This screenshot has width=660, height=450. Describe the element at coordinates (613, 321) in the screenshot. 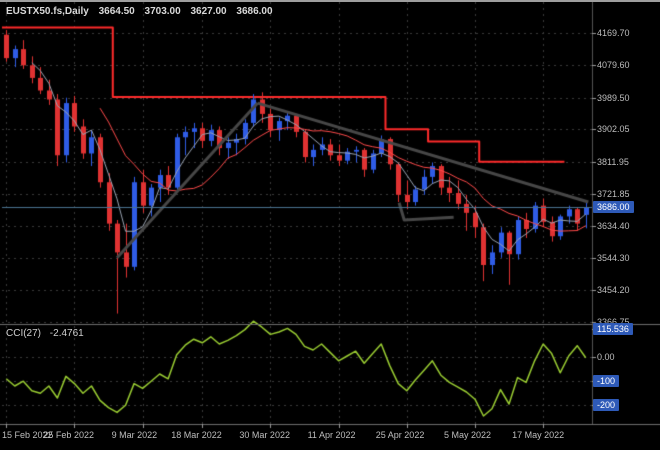

I see `price-axis-label: 3366.75` at that location.